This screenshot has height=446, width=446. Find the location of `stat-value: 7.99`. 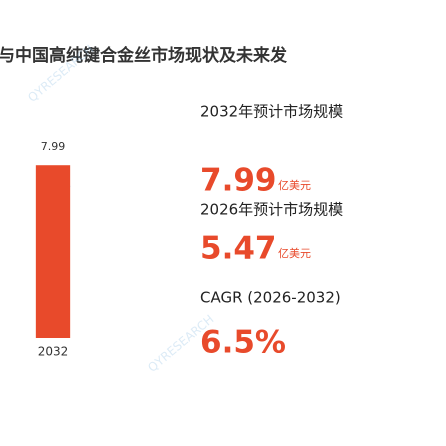

stat-value: 7.99 is located at coordinates (238, 181).